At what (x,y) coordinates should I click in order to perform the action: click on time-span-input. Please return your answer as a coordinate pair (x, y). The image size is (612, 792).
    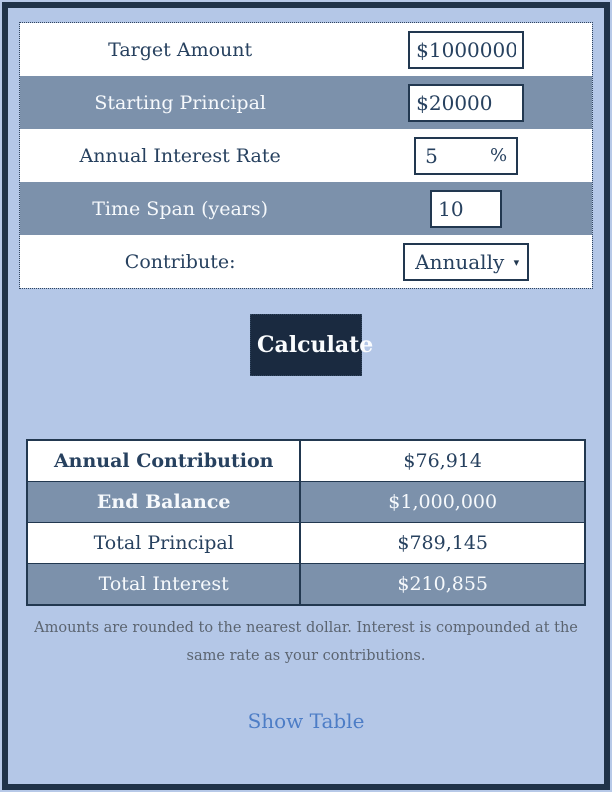
    Looking at the image, I should click on (466, 208).